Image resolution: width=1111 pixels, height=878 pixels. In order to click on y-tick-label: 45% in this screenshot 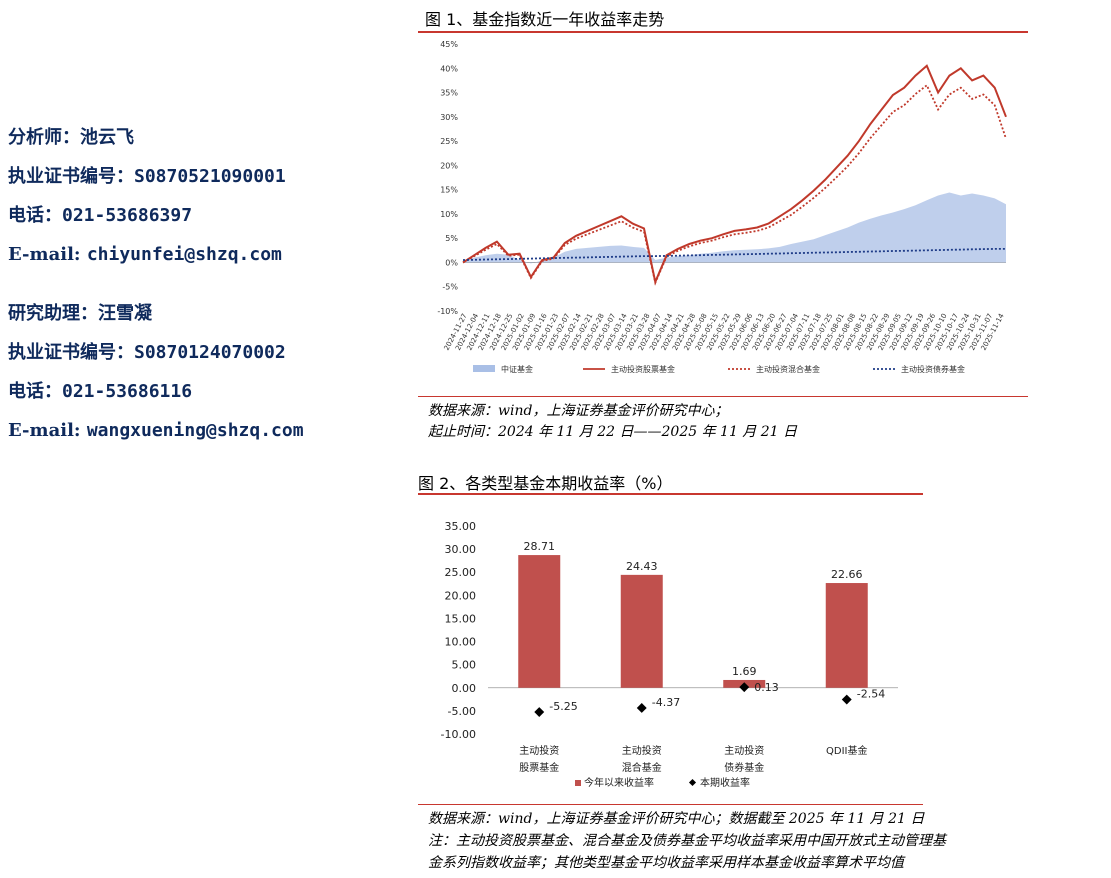, I will do `click(449, 44)`.